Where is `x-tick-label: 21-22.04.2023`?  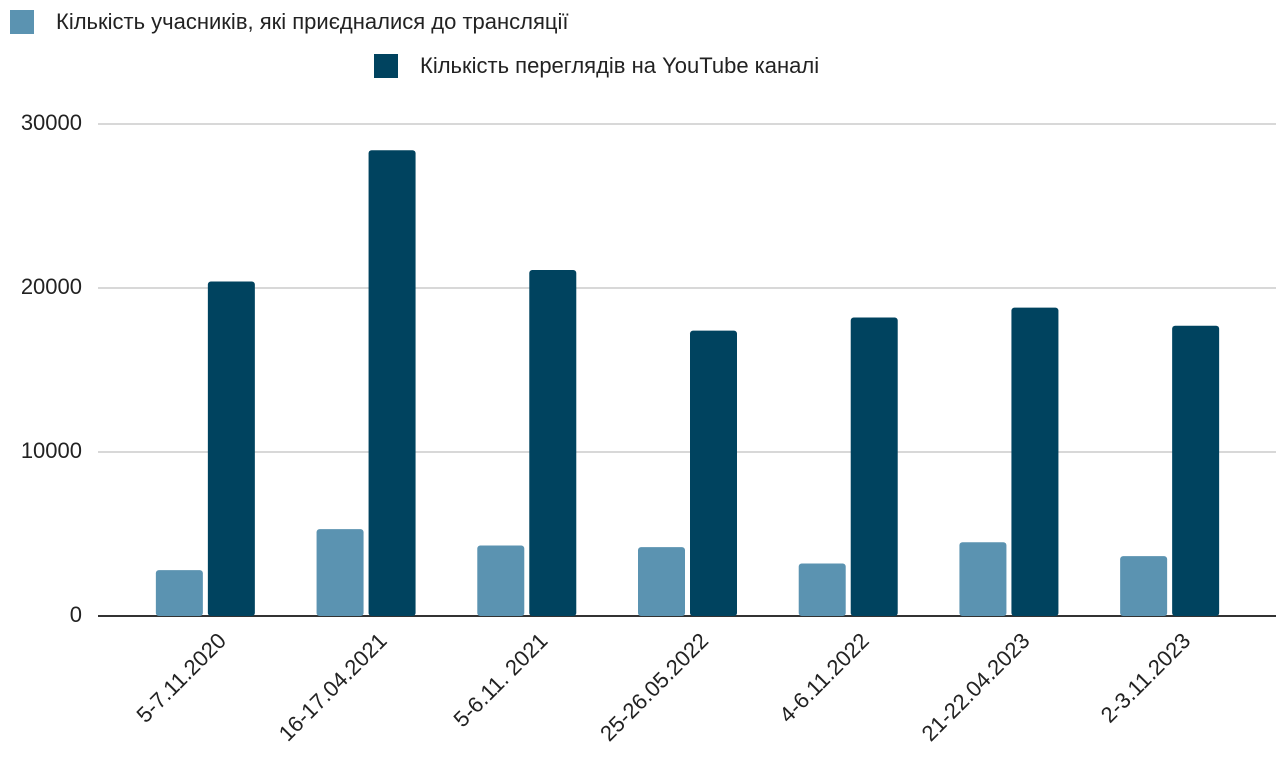 x-tick-label: 21-22.04.2023 is located at coordinates (976, 687).